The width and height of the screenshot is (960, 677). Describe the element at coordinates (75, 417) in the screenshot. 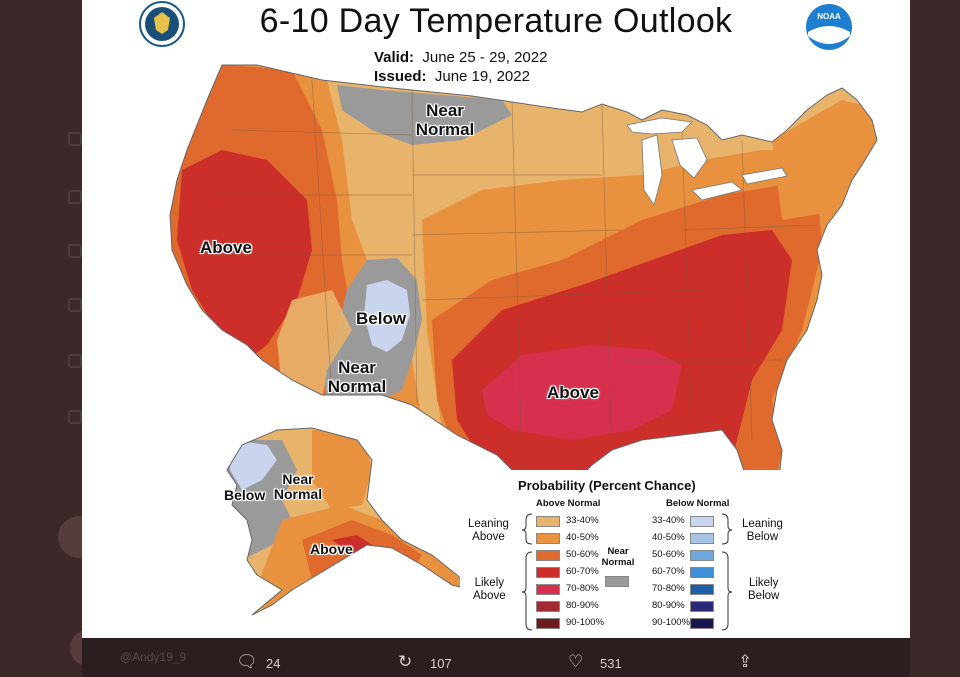

I see `profile-icon` at that location.